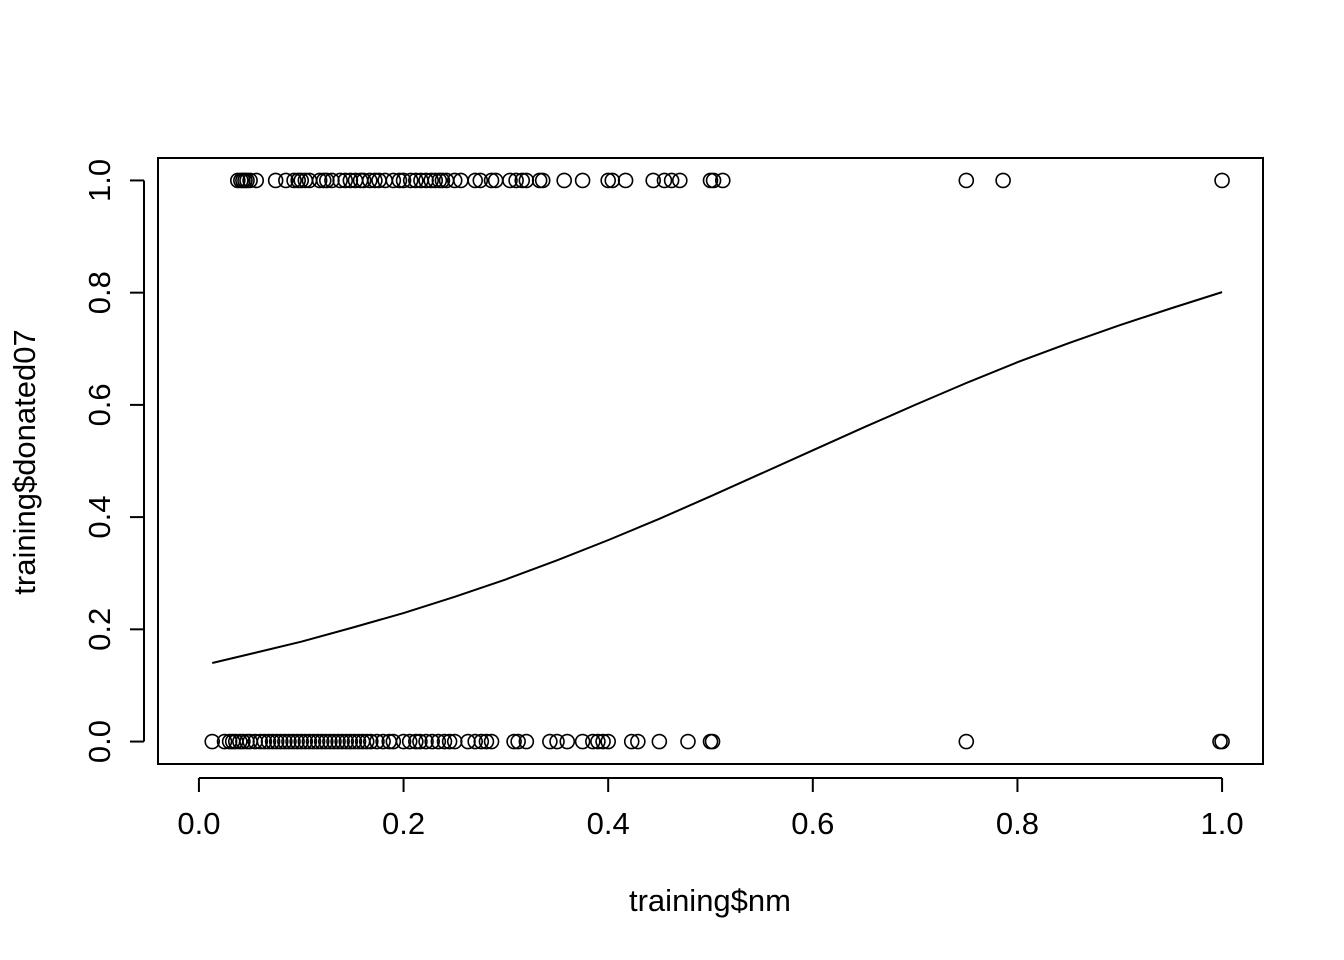 The image size is (1344, 960). What do you see at coordinates (99, 180) in the screenshot?
I see `y-tick-label: 1.0` at bounding box center [99, 180].